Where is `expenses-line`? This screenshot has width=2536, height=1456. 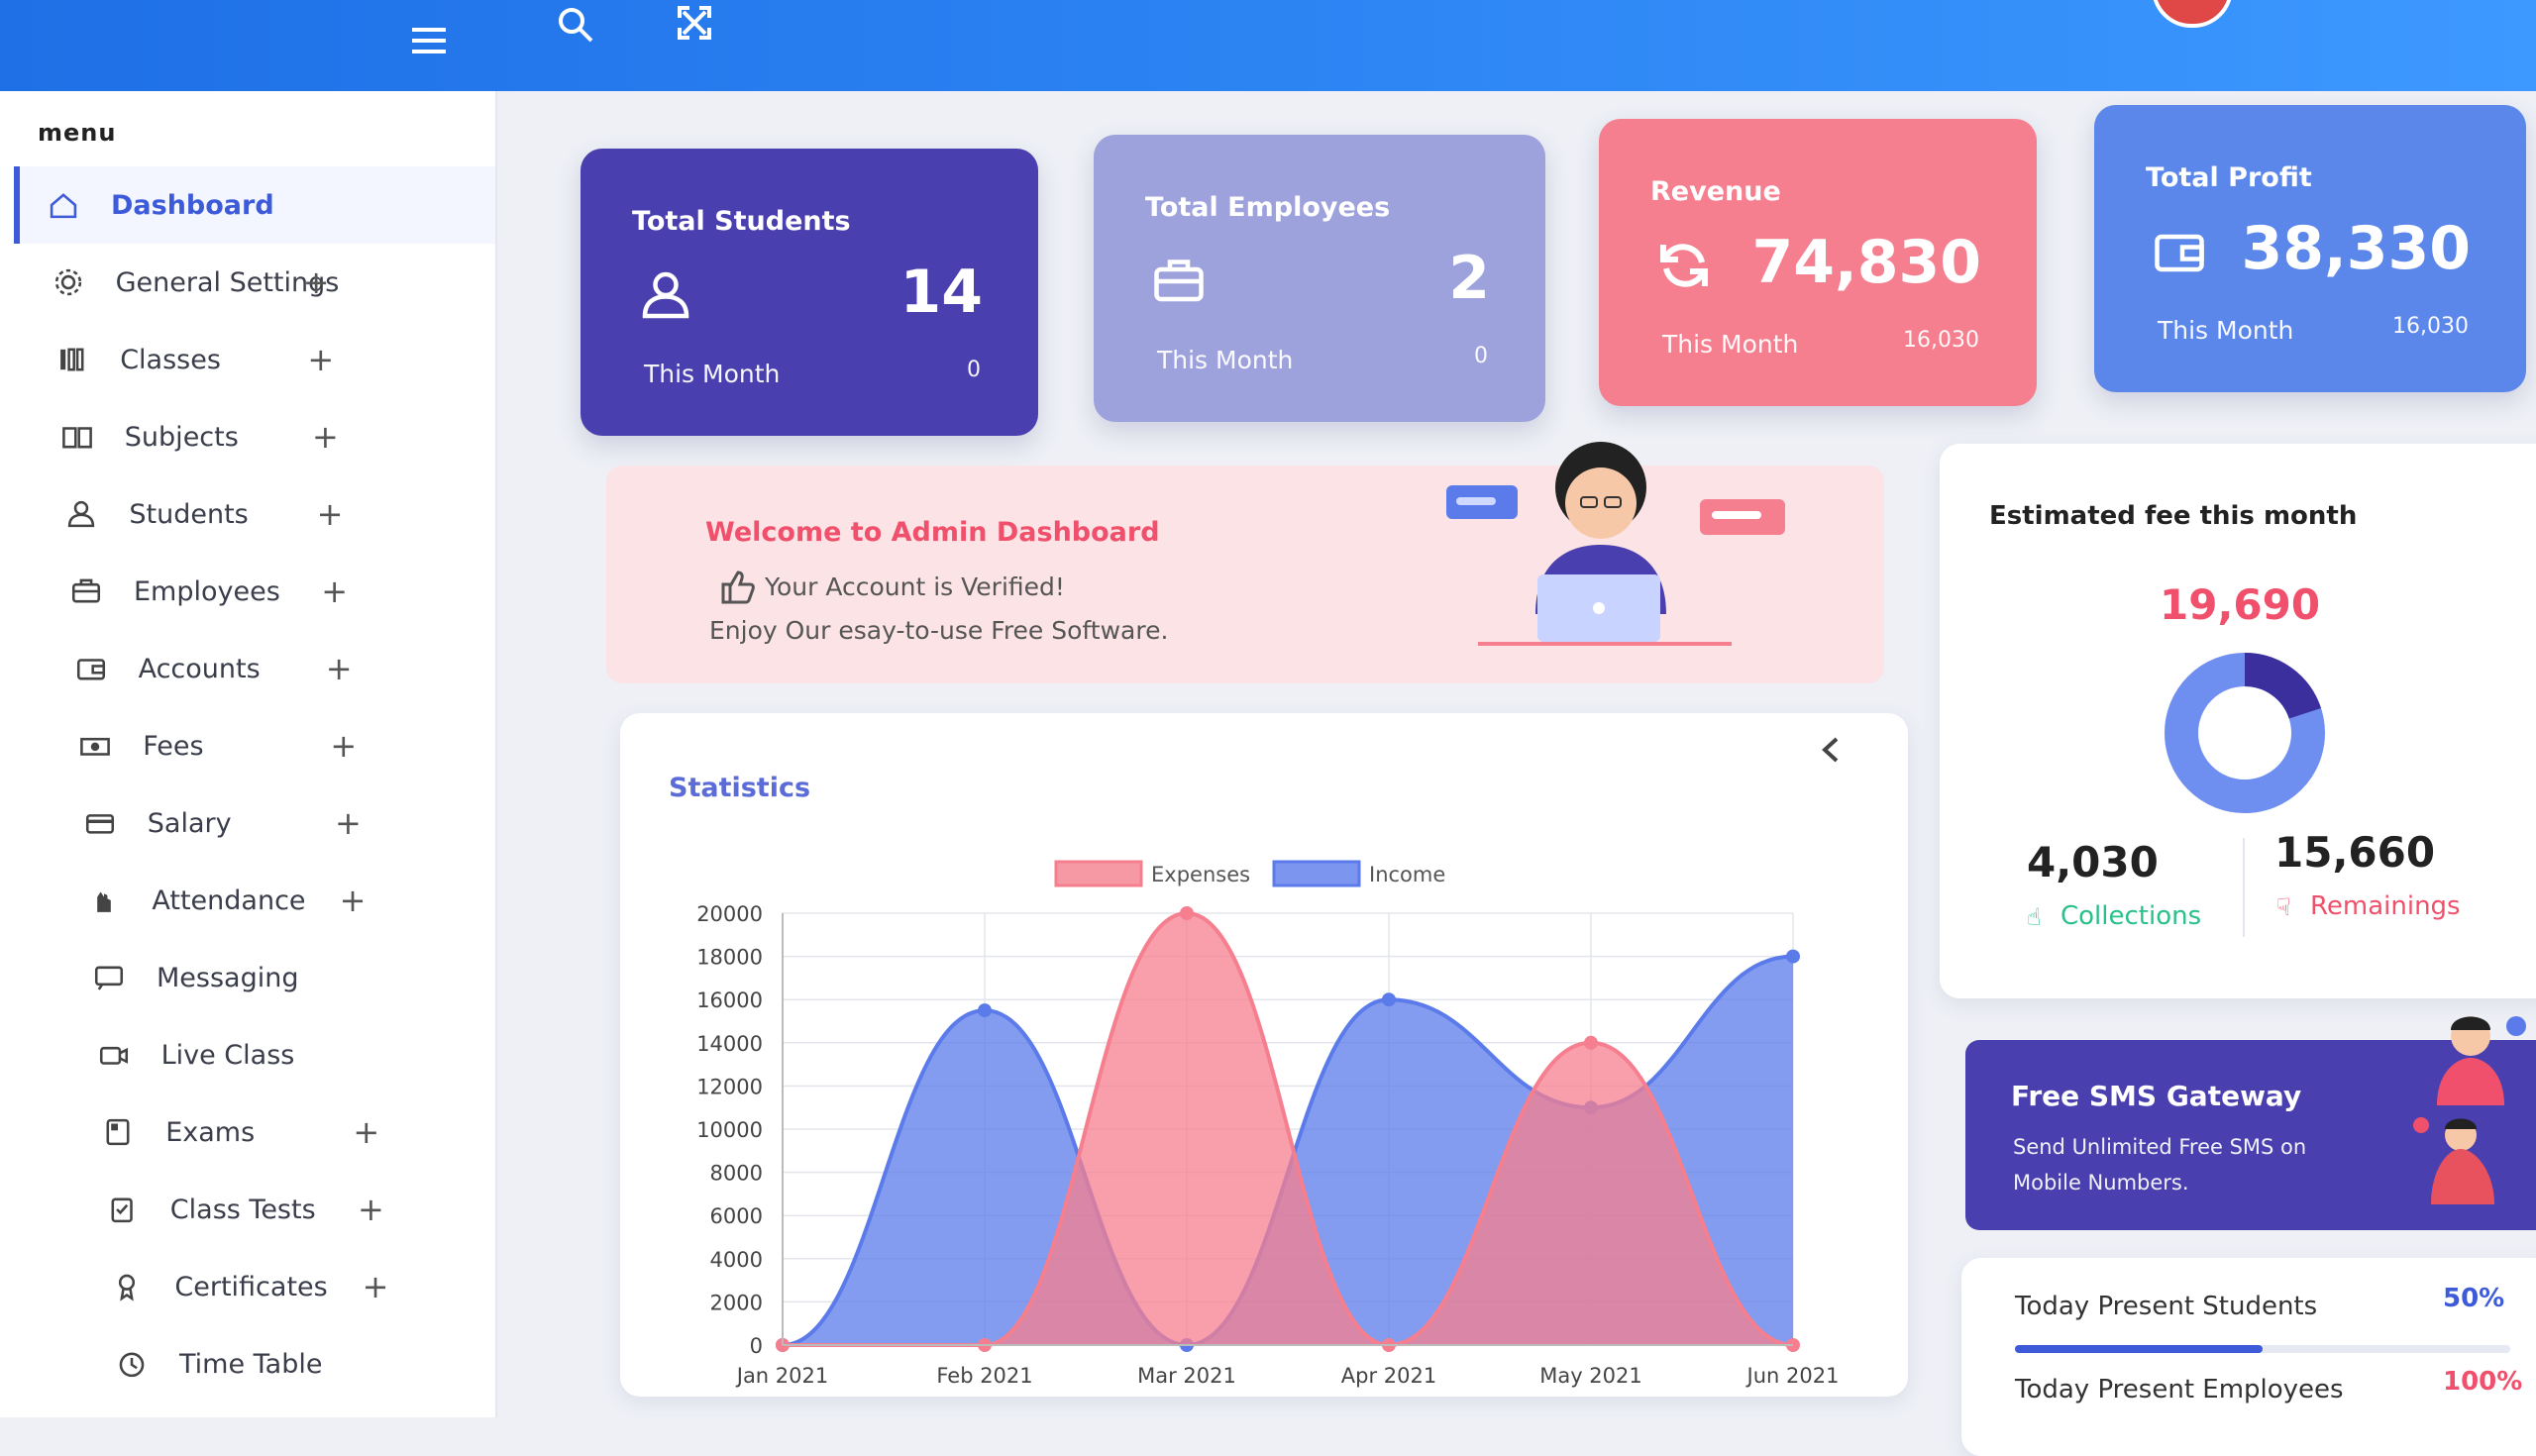 expenses-line is located at coordinates (1288, 1129).